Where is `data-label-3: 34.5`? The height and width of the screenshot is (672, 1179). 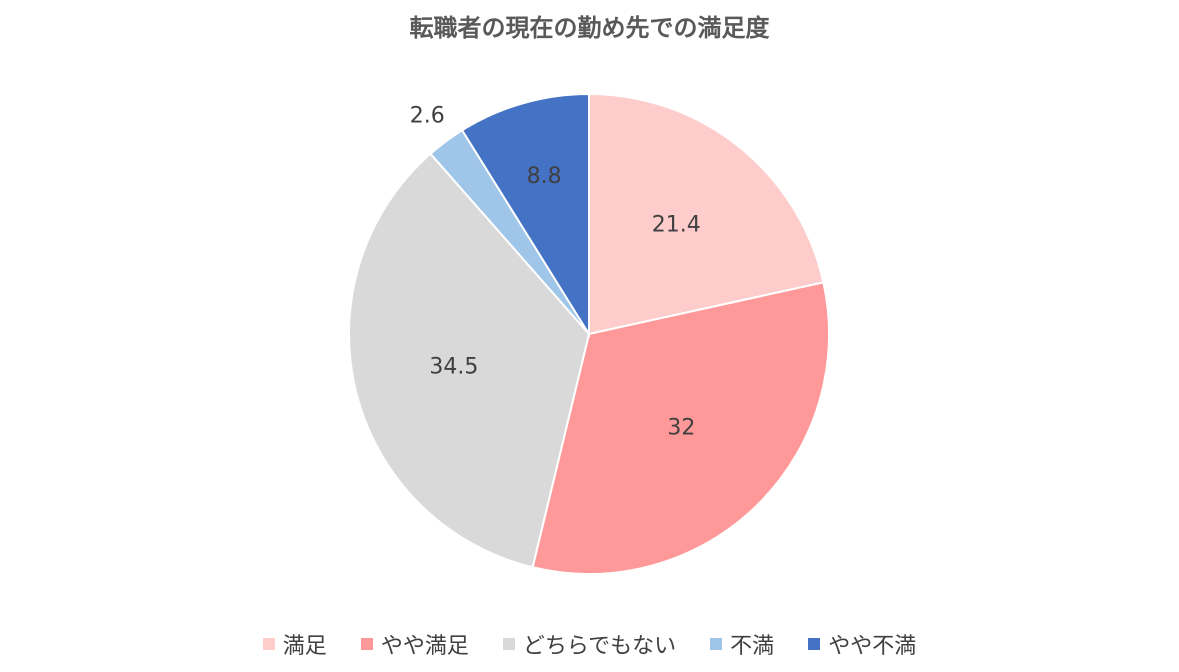
data-label-3: 34.5 is located at coordinates (453, 366).